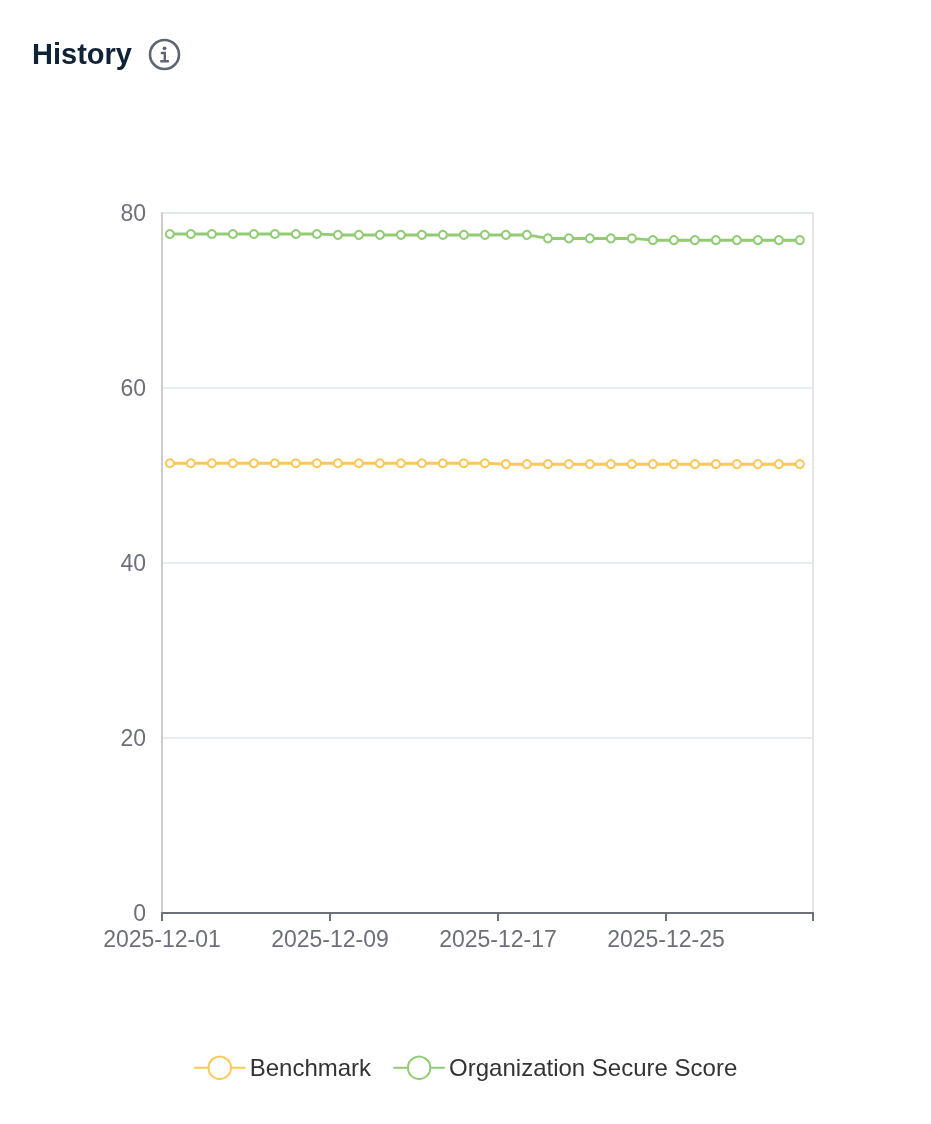 The height and width of the screenshot is (1124, 931). I want to click on y-tick-label: 60, so click(133, 388).